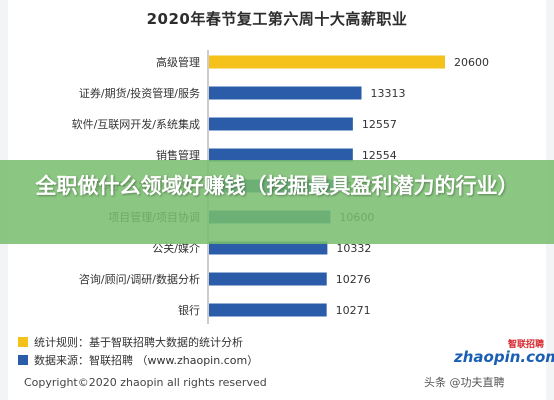  I want to click on category-label: 咨询/顾问/调研/数据分析, so click(139, 279).